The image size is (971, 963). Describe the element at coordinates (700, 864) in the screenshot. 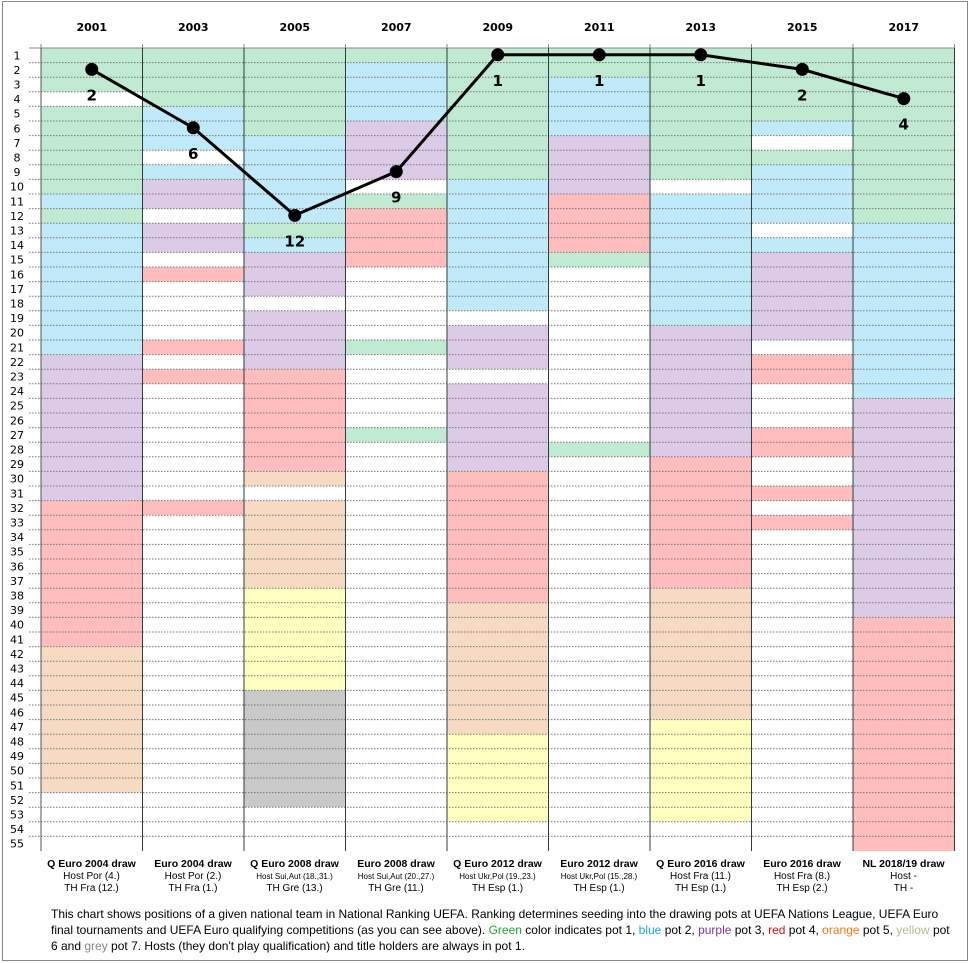

I see `draw-name: Q Euro 2016 draw` at that location.